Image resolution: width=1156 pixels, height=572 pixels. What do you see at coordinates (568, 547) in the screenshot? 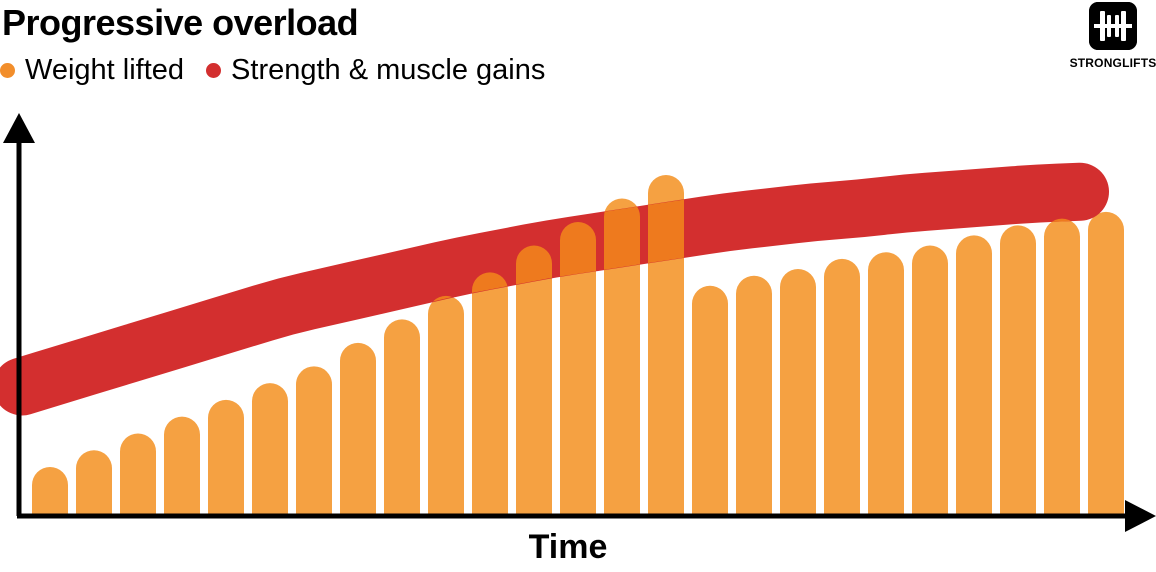
I see `x-axis-label: Time` at bounding box center [568, 547].